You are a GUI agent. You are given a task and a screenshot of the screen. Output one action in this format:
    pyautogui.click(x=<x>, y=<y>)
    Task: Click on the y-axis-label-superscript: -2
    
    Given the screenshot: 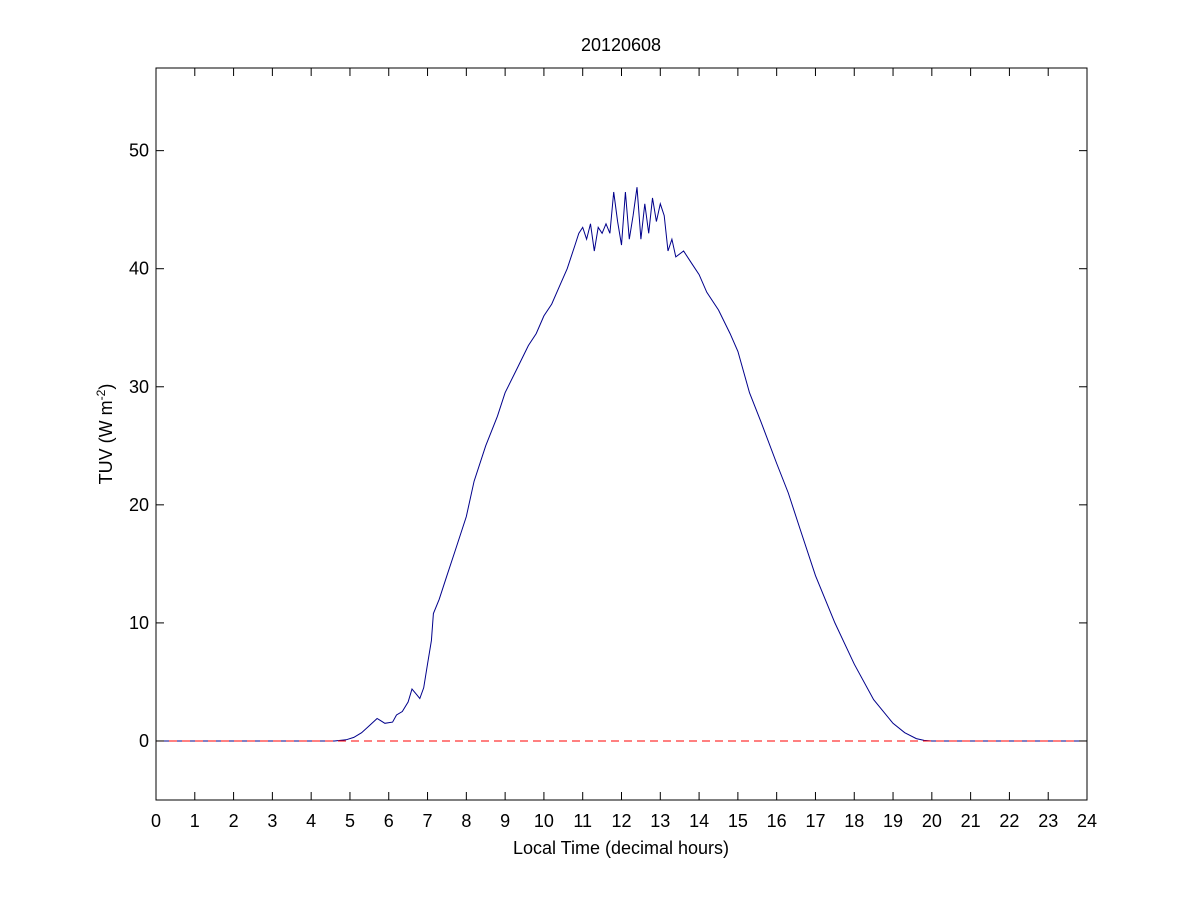 What is the action you would take?
    pyautogui.click(x=101, y=394)
    